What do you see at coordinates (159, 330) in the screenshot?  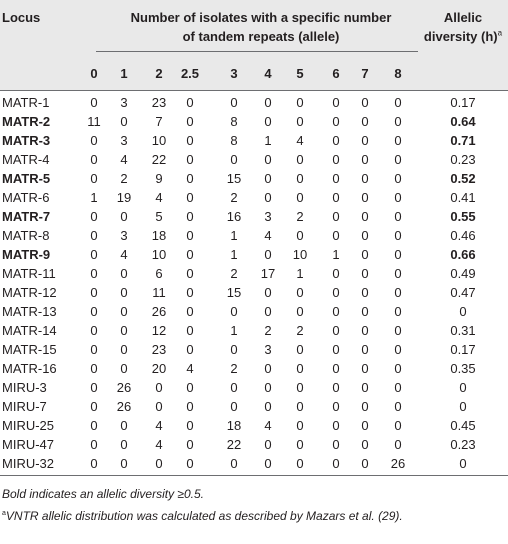 I see `count-cell: 12` at bounding box center [159, 330].